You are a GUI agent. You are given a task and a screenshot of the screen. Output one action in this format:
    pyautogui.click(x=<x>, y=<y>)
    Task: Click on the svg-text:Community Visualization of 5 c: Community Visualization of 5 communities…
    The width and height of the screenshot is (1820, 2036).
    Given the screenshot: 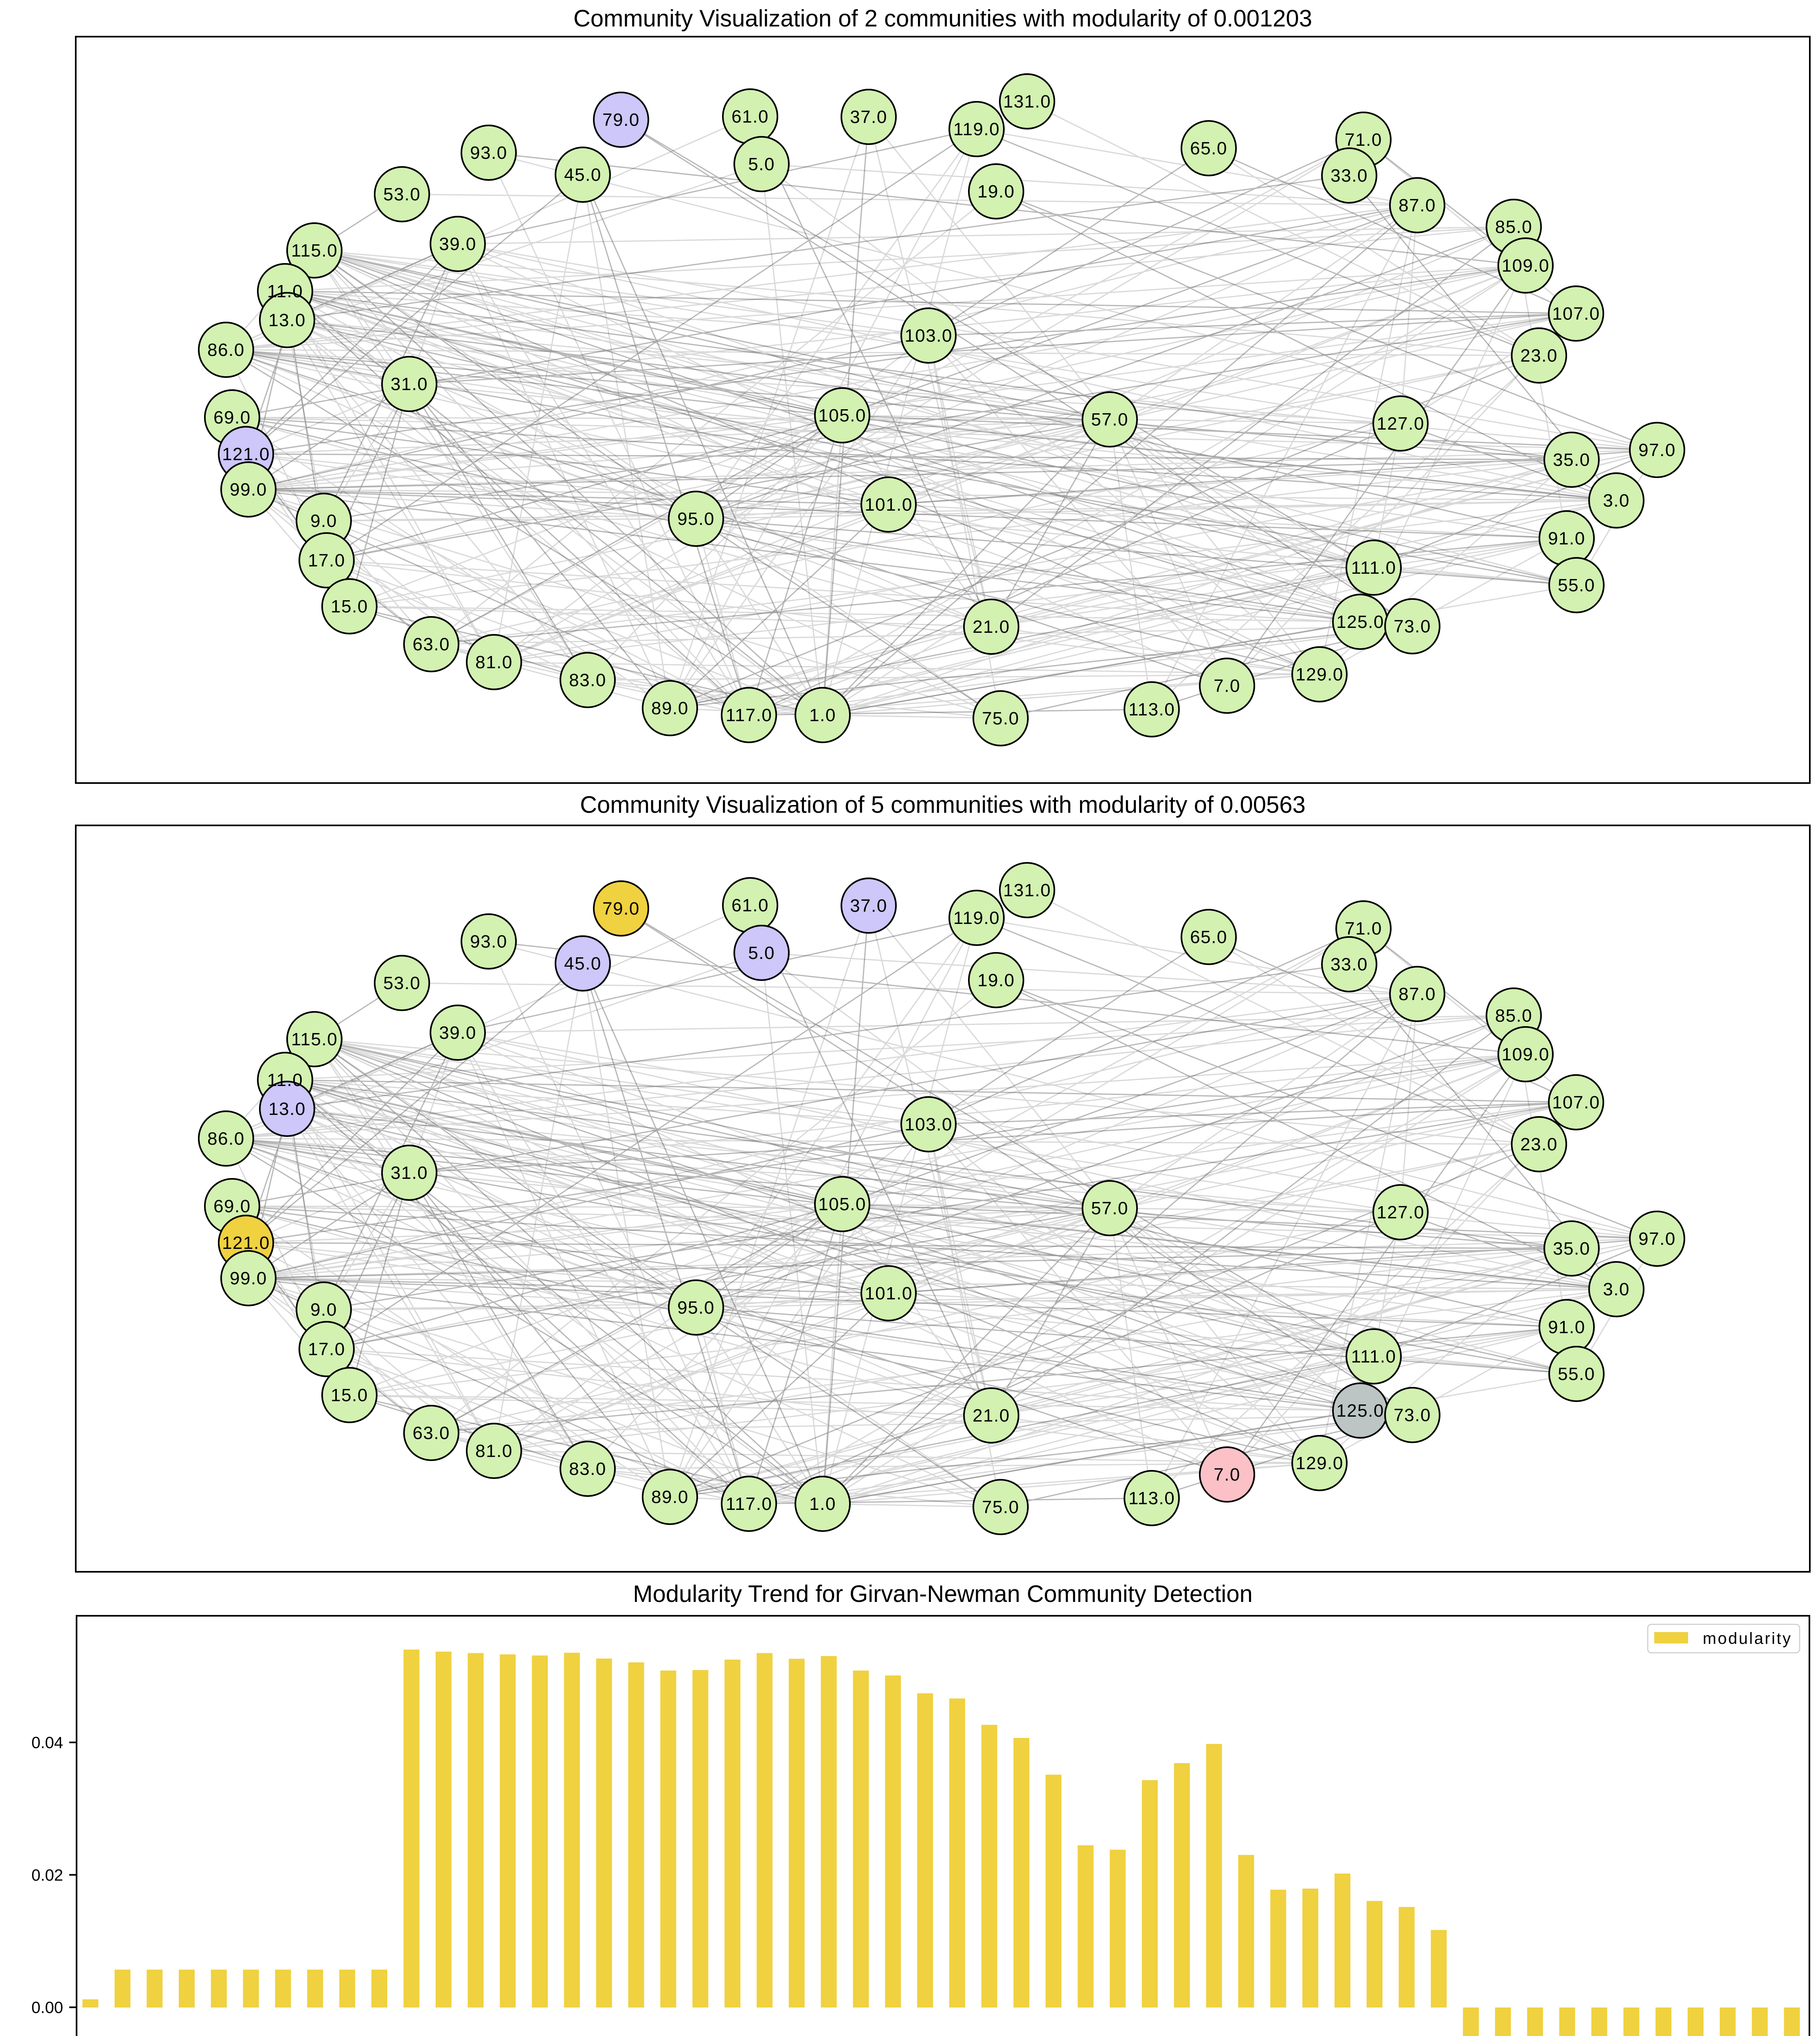 What is the action you would take?
    pyautogui.click(x=943, y=805)
    